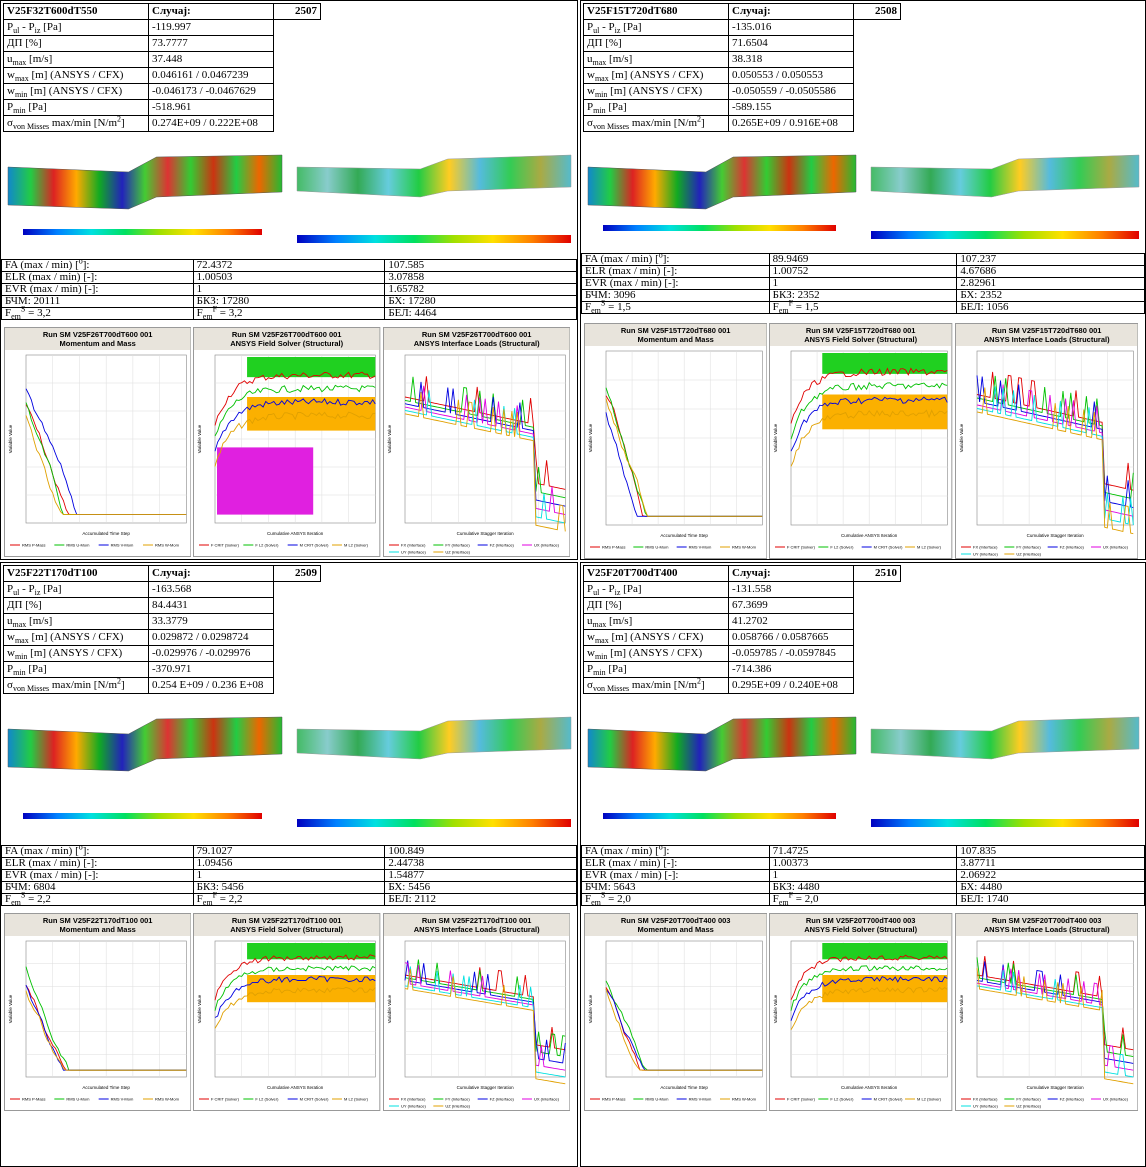  I want to click on legend-label: UZ (Interface), so click(1028, 554).